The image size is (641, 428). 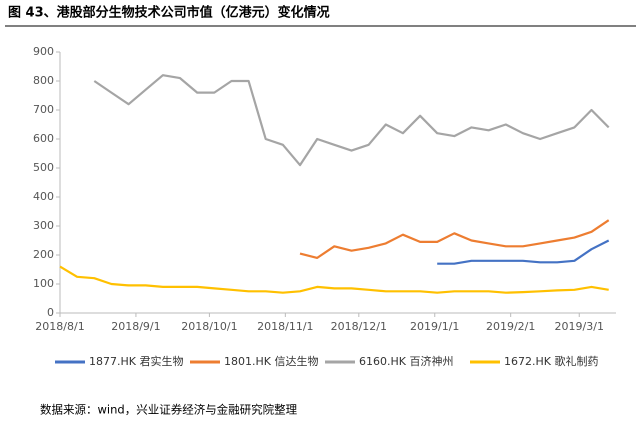 I want to click on legend-label: 1877.HK 君实生物, so click(x=136, y=361).